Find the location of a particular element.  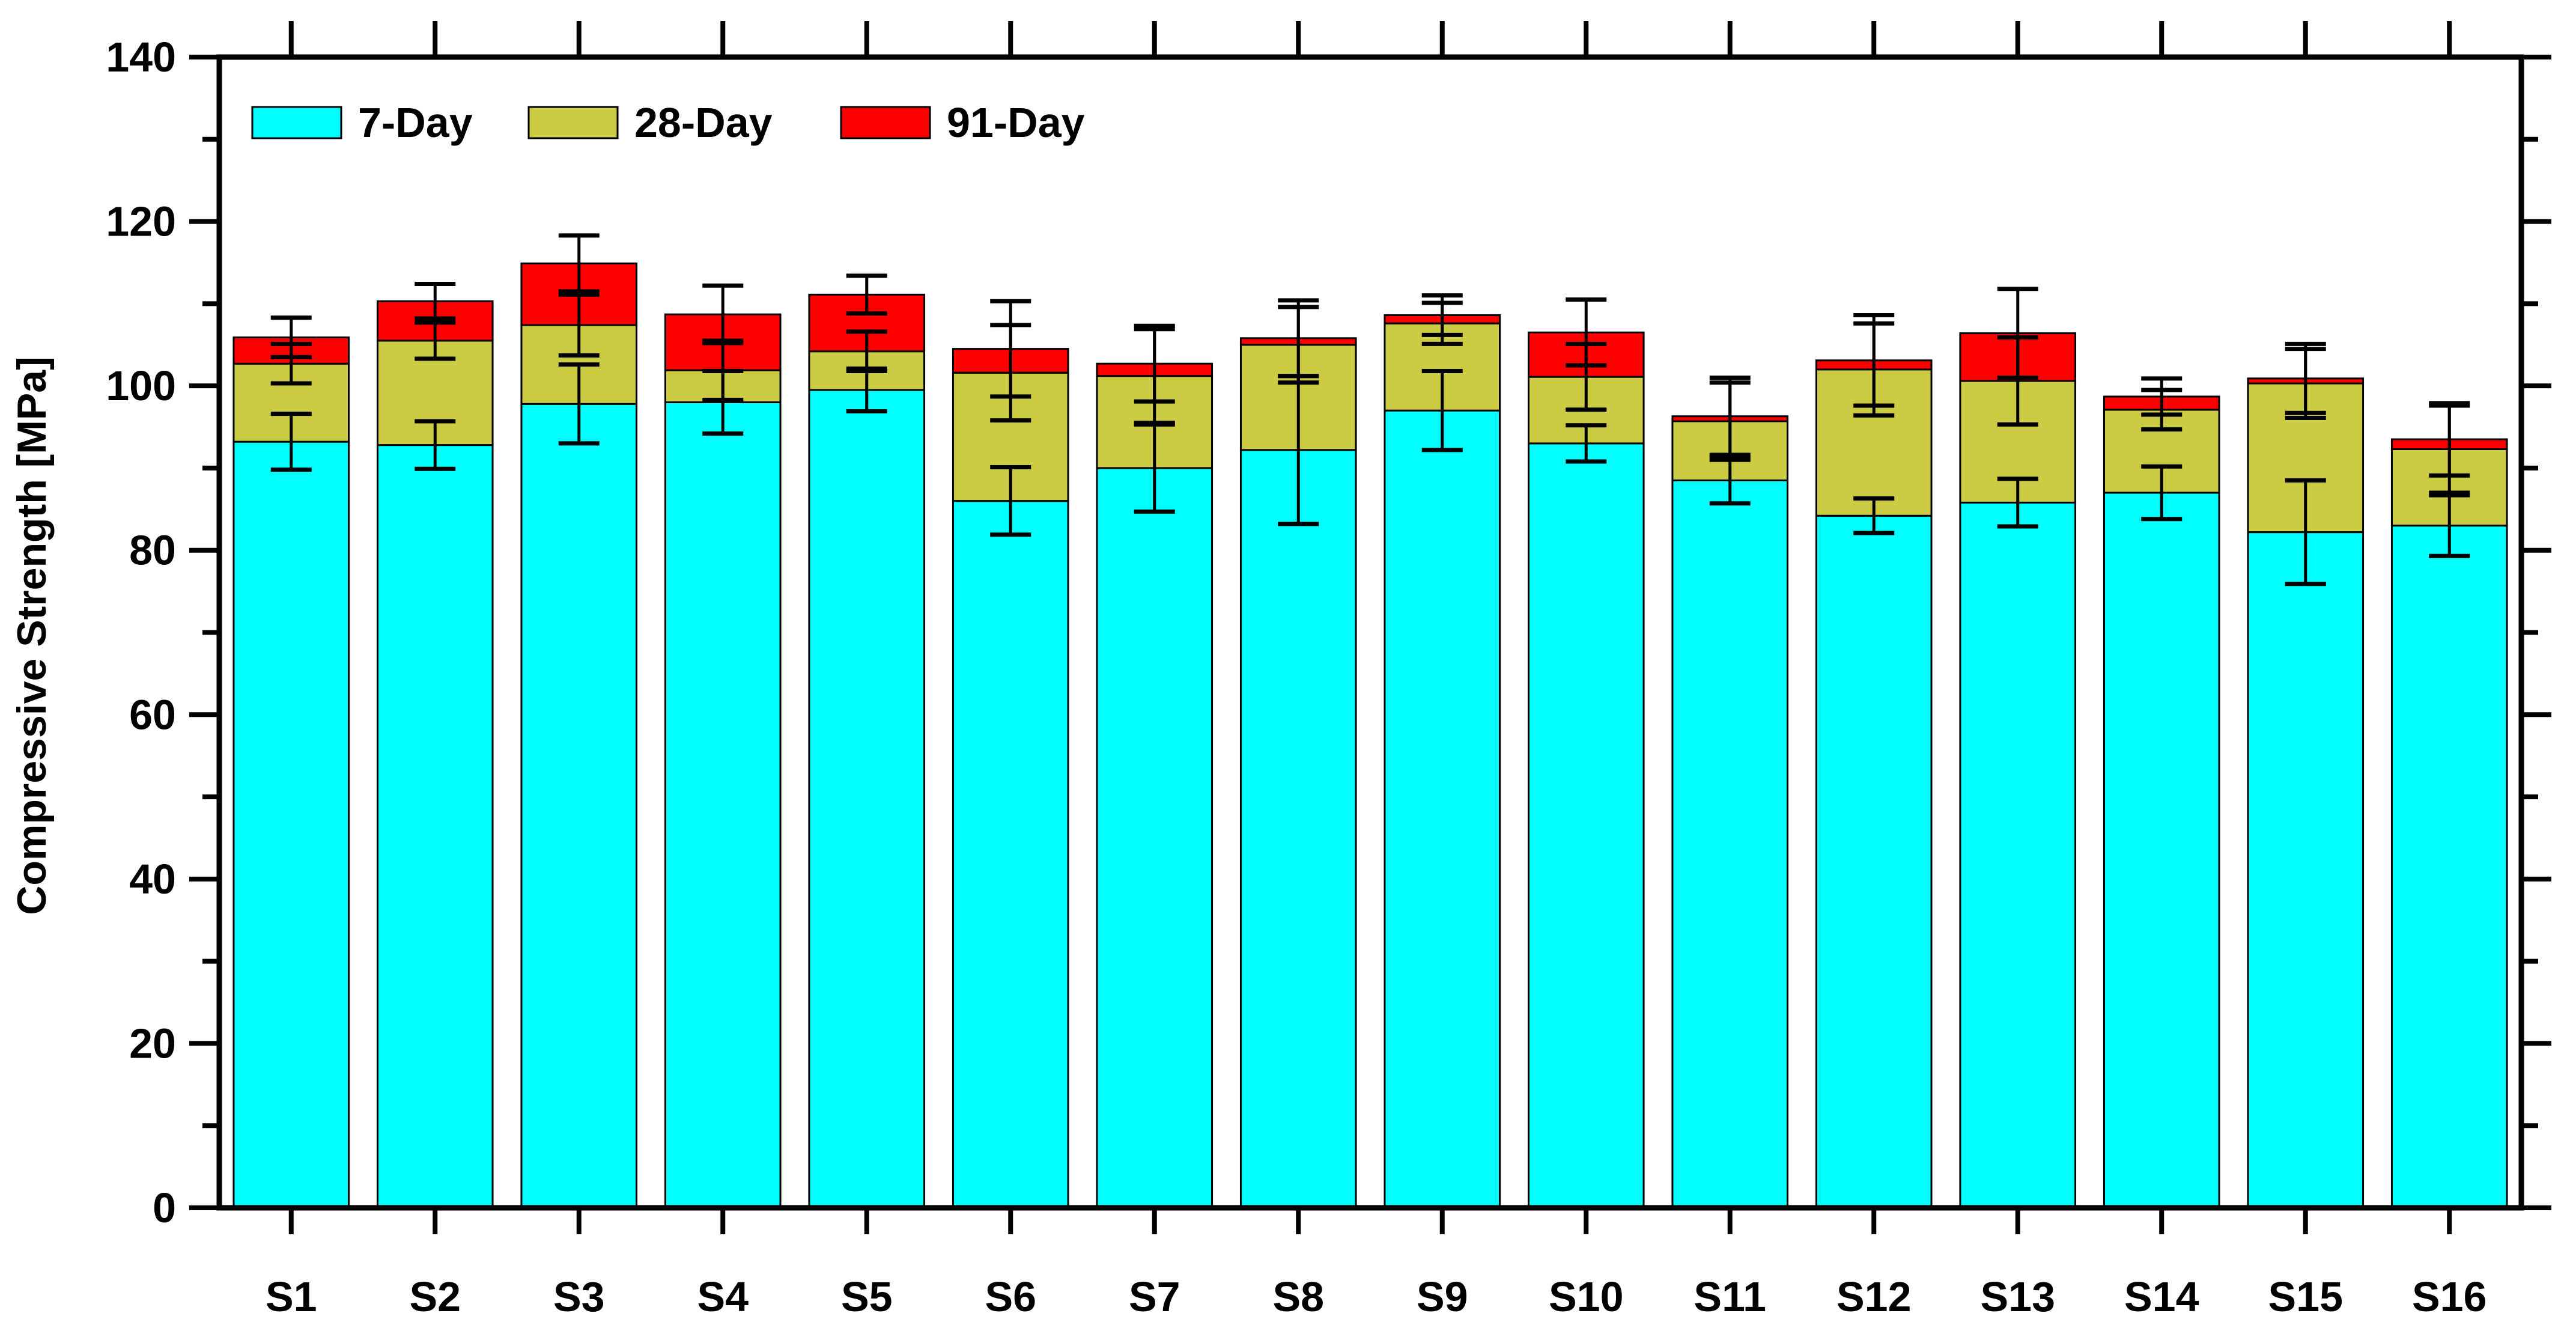

legend-label-28-day: 28-Day is located at coordinates (703, 122).